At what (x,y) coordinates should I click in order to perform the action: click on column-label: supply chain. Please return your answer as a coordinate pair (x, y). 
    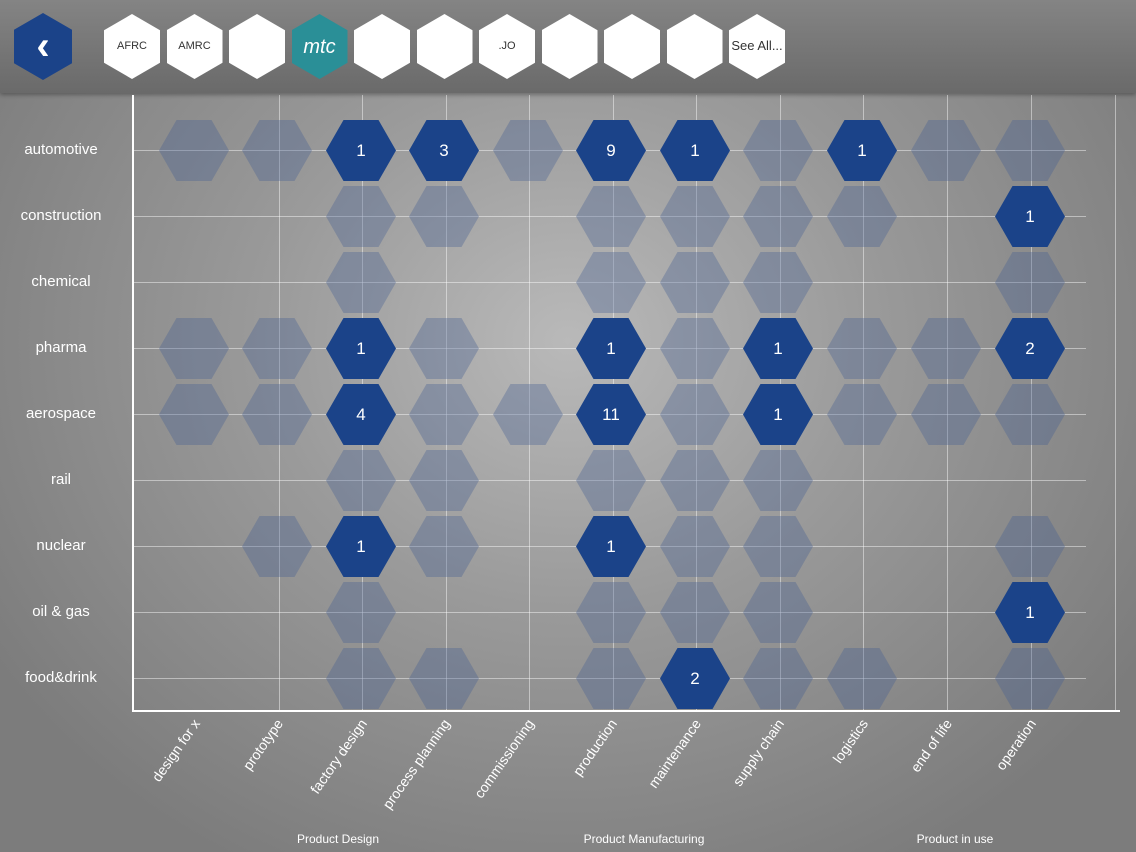
    Looking at the image, I should click on (758, 752).